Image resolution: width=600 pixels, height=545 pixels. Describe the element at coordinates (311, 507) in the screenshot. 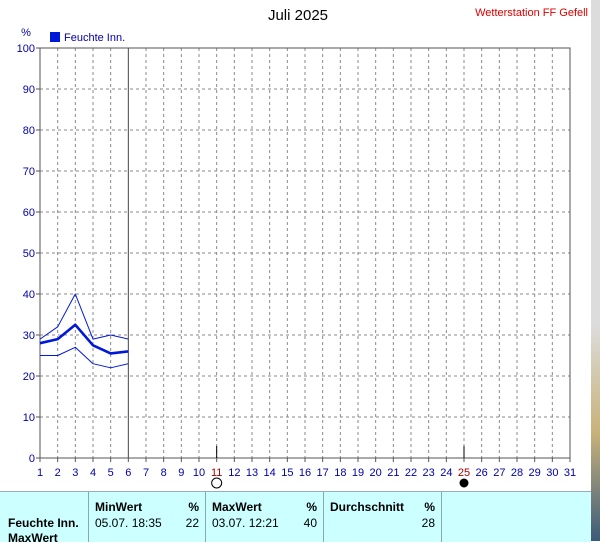

I see `max-unit: %` at that location.